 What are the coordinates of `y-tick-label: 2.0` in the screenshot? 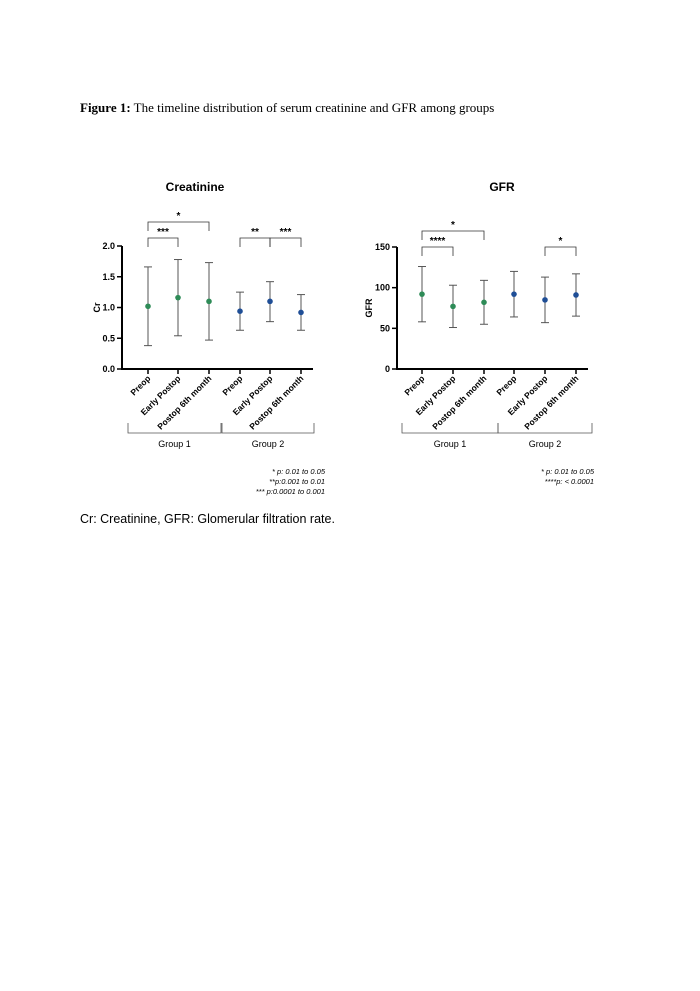 It's located at (108, 246).